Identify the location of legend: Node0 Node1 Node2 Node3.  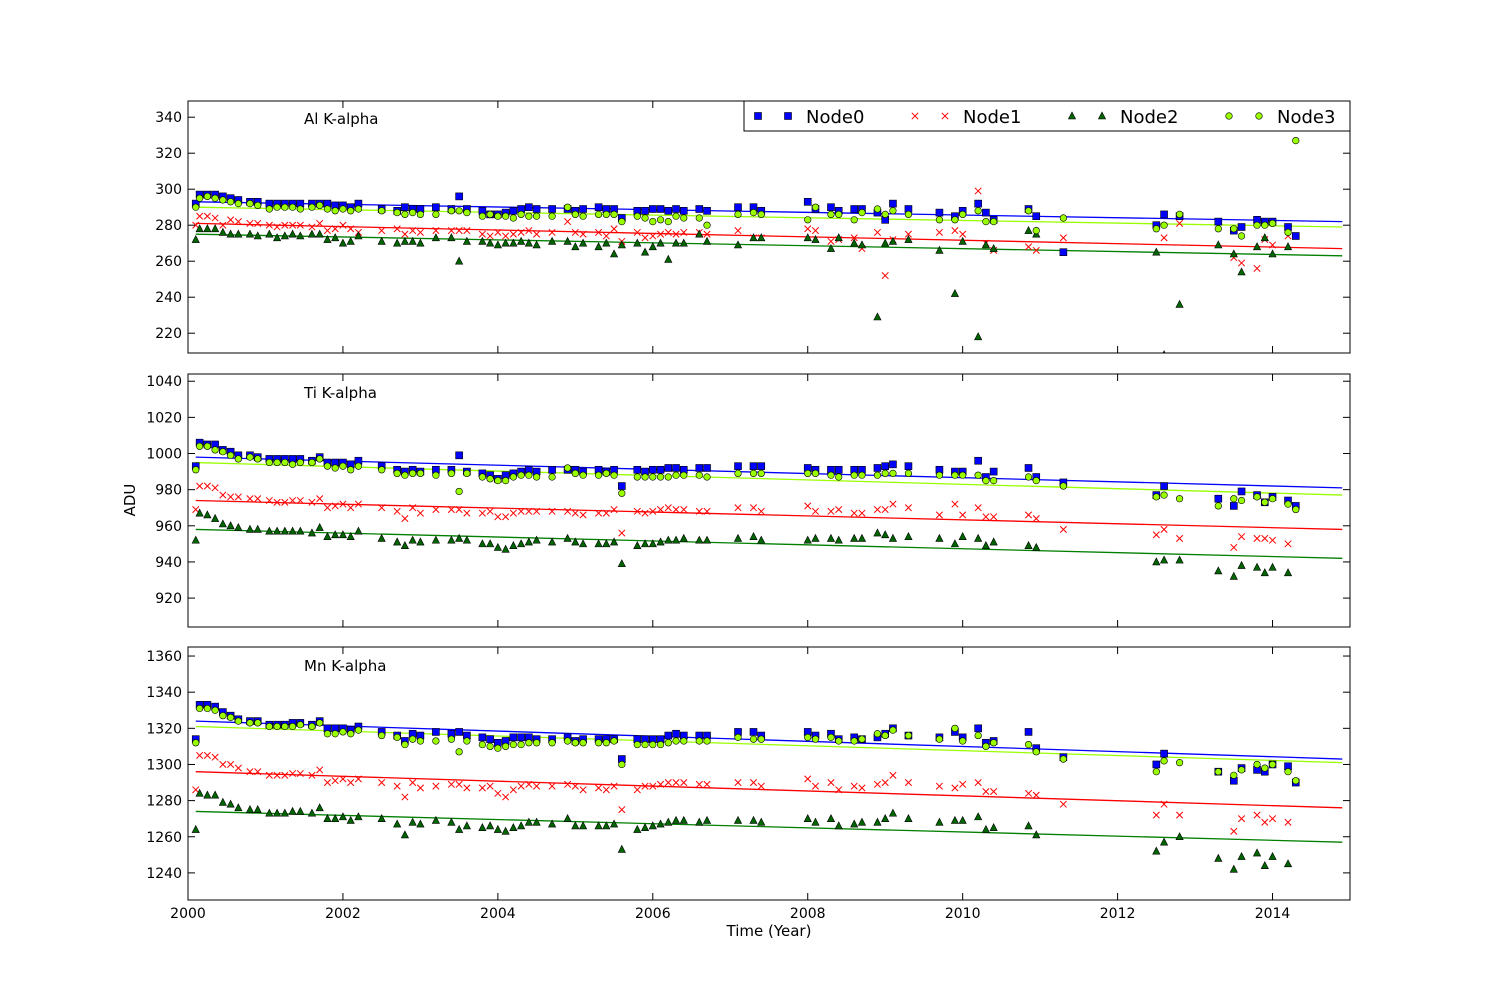
(1047, 116).